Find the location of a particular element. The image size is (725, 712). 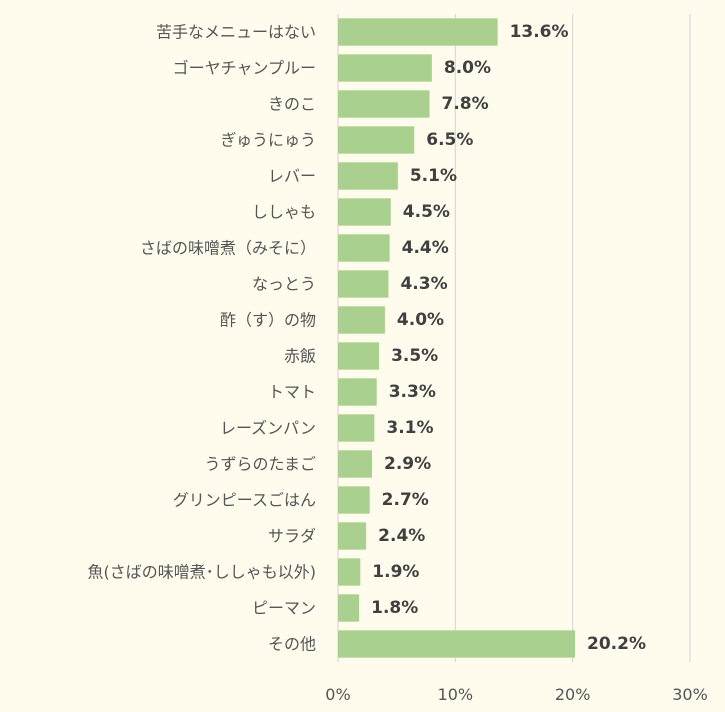

category-label: 魚(さばの味噌煮･ししゃも以外) is located at coordinates (202, 572).